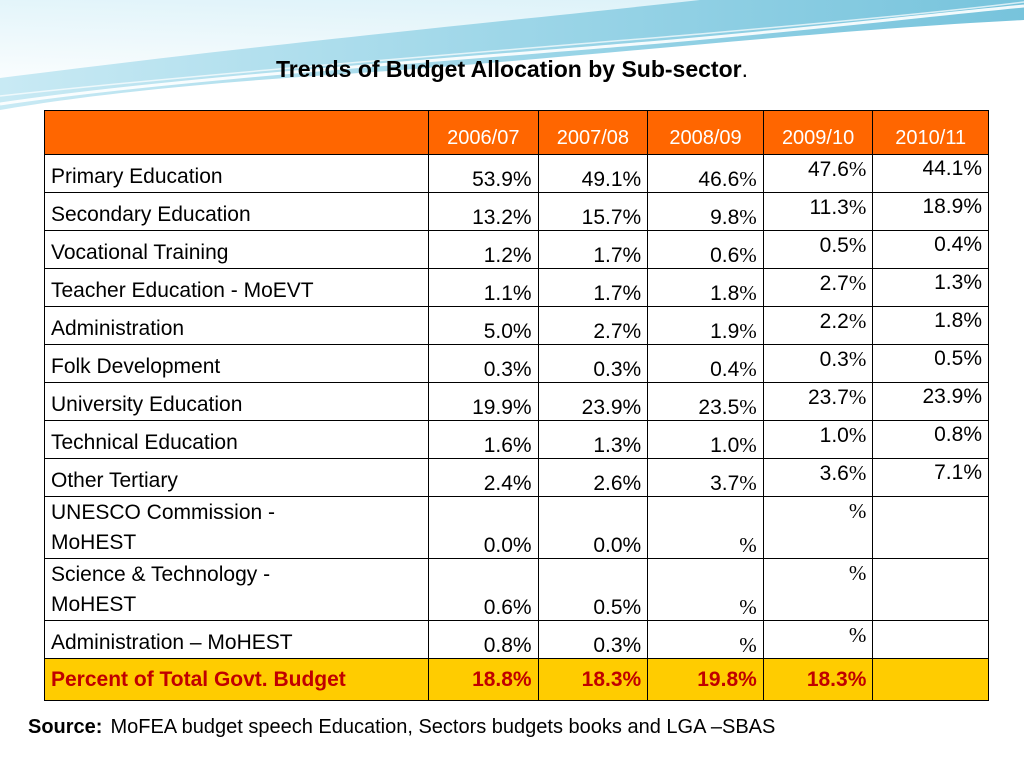  What do you see at coordinates (236, 679) in the screenshot?
I see `row-label: Percent of Total Govt. Budget` at bounding box center [236, 679].